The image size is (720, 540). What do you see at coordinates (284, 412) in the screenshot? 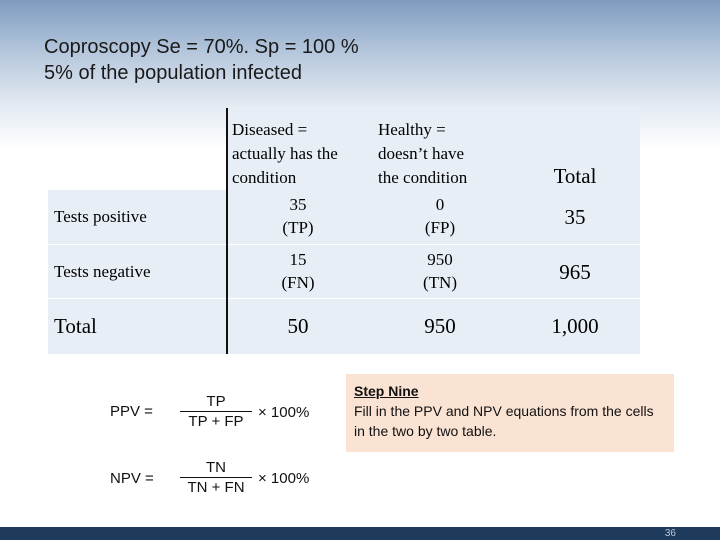
I see `ppv-multiplier: × 100%` at bounding box center [284, 412].